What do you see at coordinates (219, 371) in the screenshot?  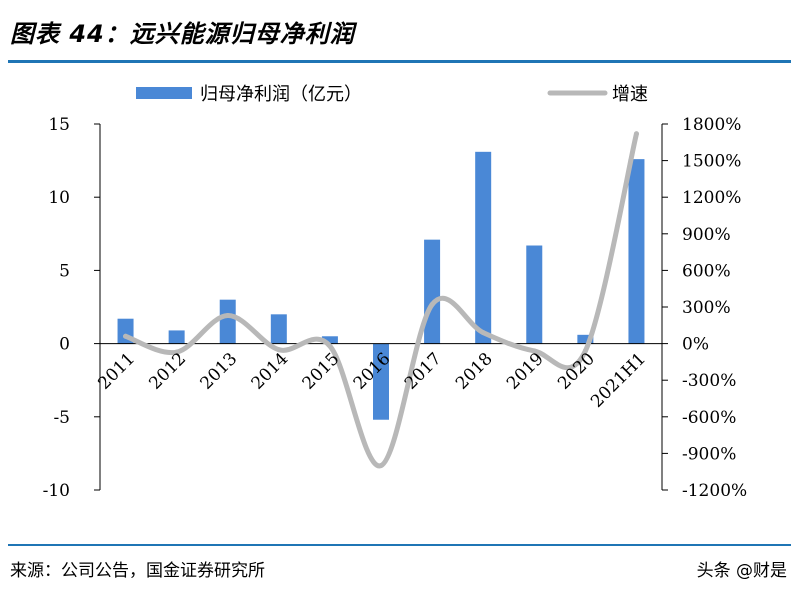 I see `x-label-2013: 2013` at bounding box center [219, 371].